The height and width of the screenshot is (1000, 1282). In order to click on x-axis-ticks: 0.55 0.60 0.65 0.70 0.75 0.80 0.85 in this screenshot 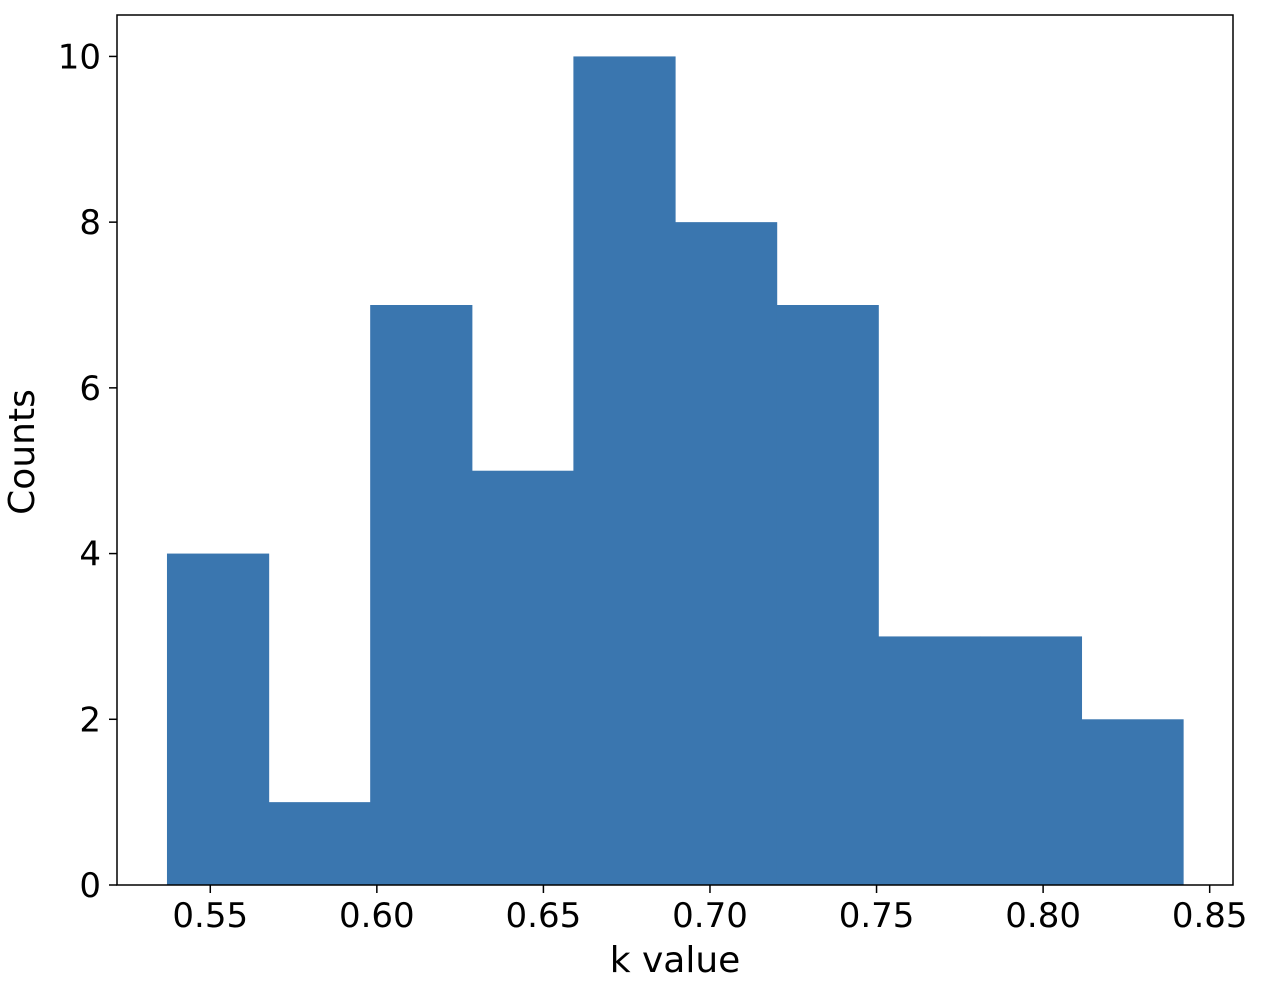, I will do `click(710, 910)`.